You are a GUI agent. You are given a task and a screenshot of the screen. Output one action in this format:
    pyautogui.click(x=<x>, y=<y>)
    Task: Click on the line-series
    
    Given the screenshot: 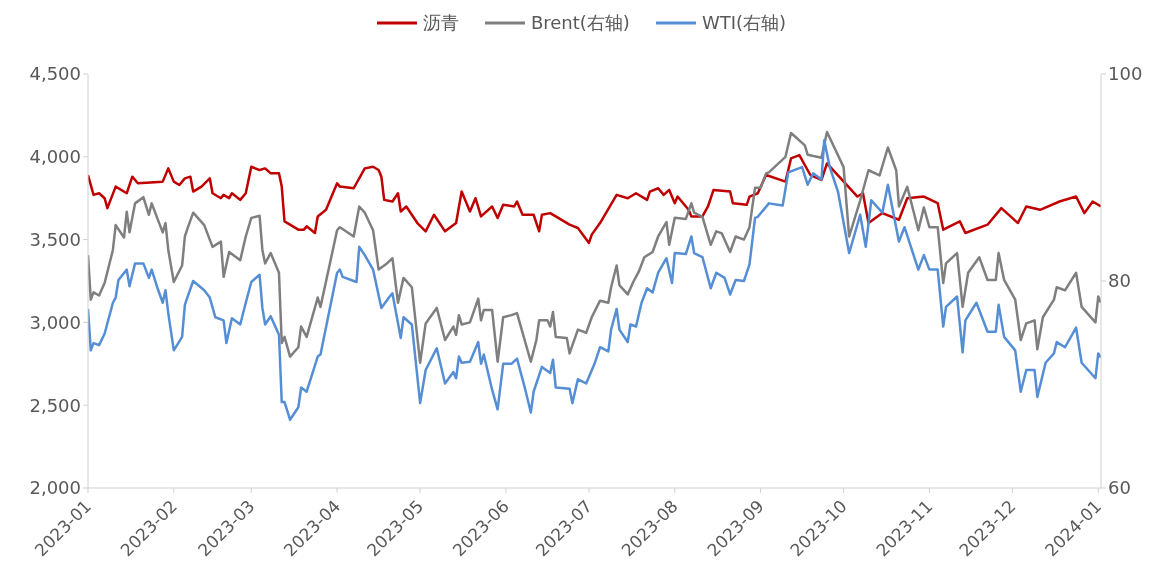 What is the action you would take?
    pyautogui.click(x=594, y=199)
    